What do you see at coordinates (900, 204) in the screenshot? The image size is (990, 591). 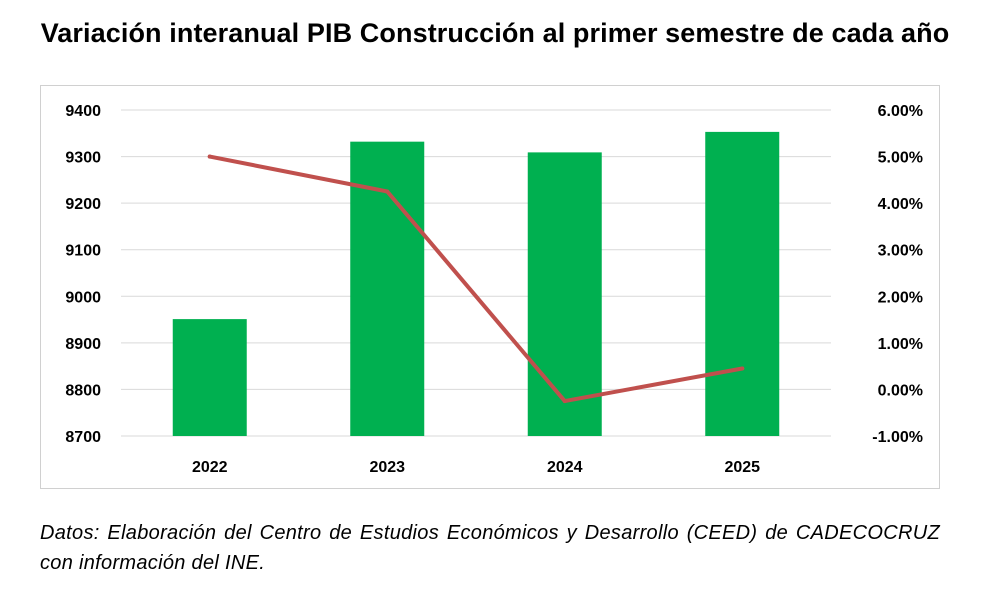 I see `y-tick-label-right: 4.00%` at bounding box center [900, 204].